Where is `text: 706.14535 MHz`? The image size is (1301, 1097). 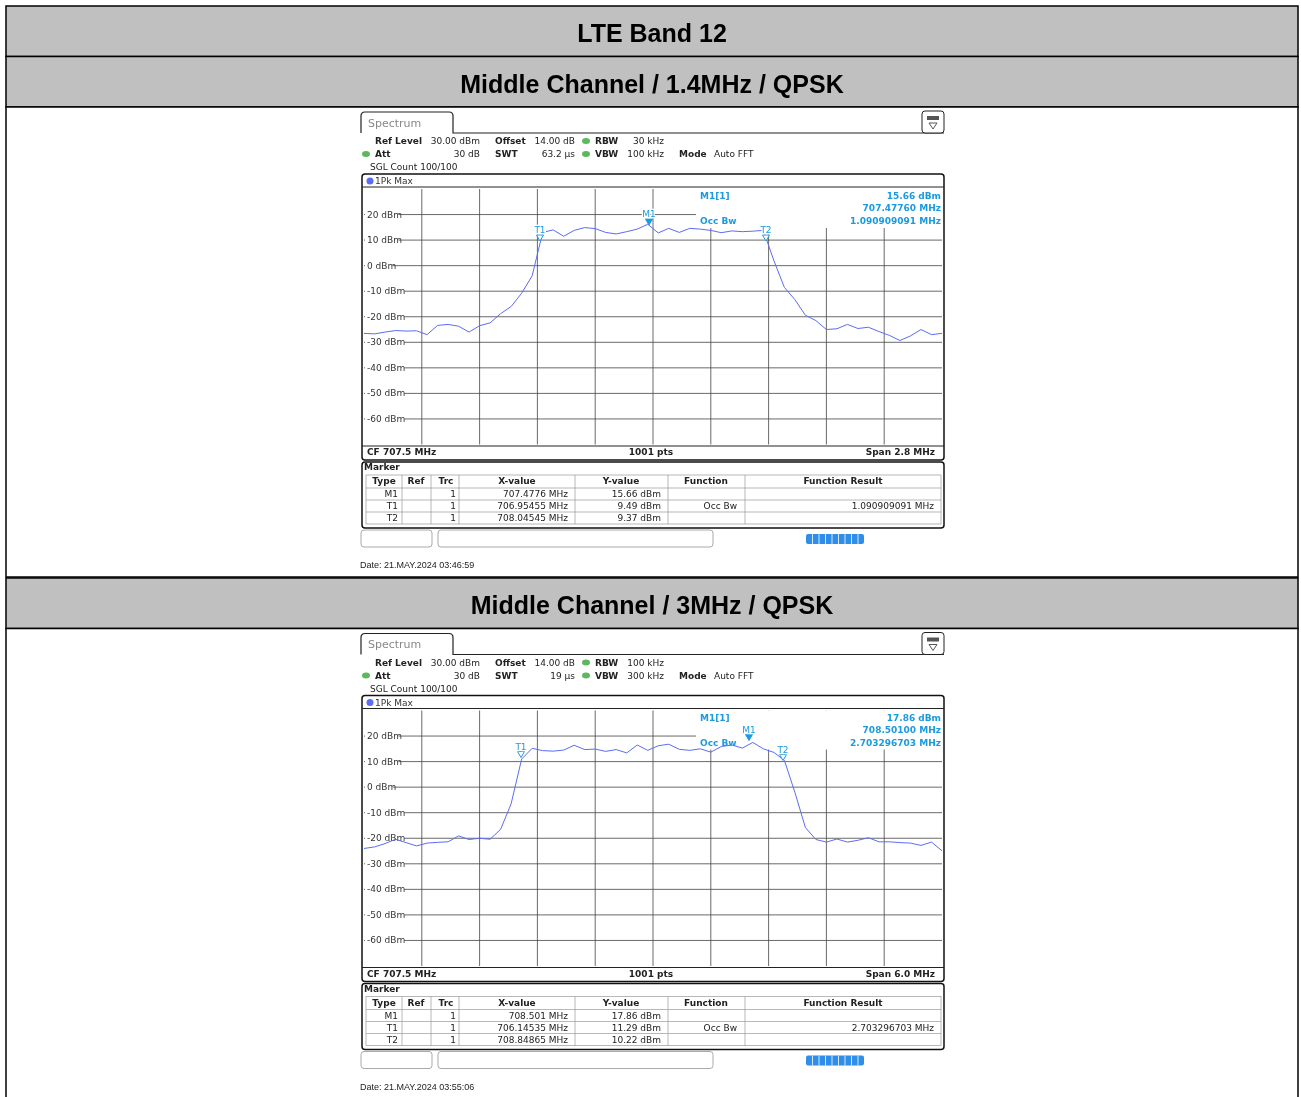 text: 706.14535 MHz is located at coordinates (533, 1027).